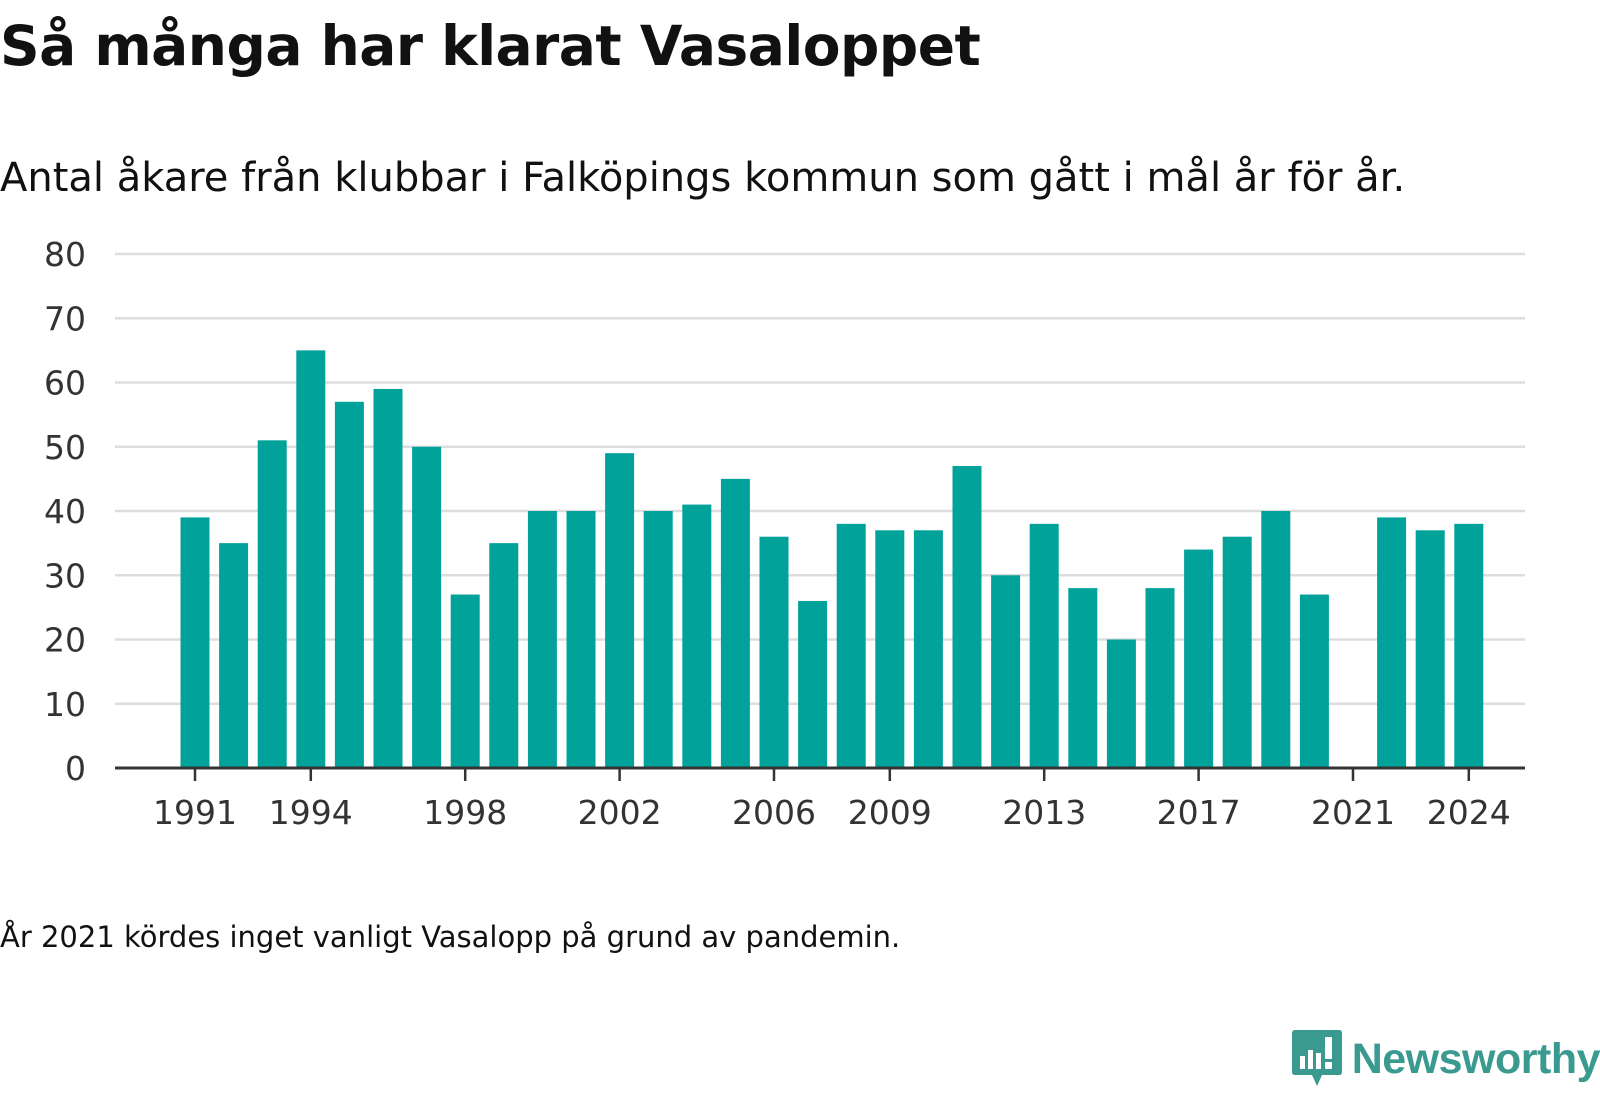 The height and width of the screenshot is (1100, 1600). What do you see at coordinates (65, 447) in the screenshot?
I see `y-tick-label: 50` at bounding box center [65, 447].